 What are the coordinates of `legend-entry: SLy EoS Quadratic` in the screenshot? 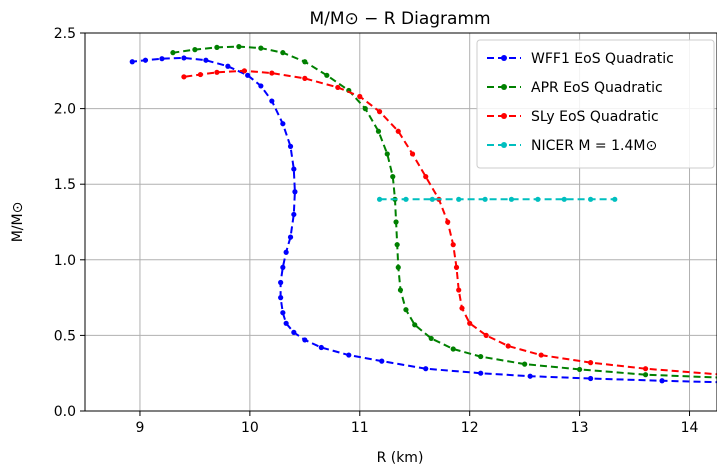 It's located at (573, 117).